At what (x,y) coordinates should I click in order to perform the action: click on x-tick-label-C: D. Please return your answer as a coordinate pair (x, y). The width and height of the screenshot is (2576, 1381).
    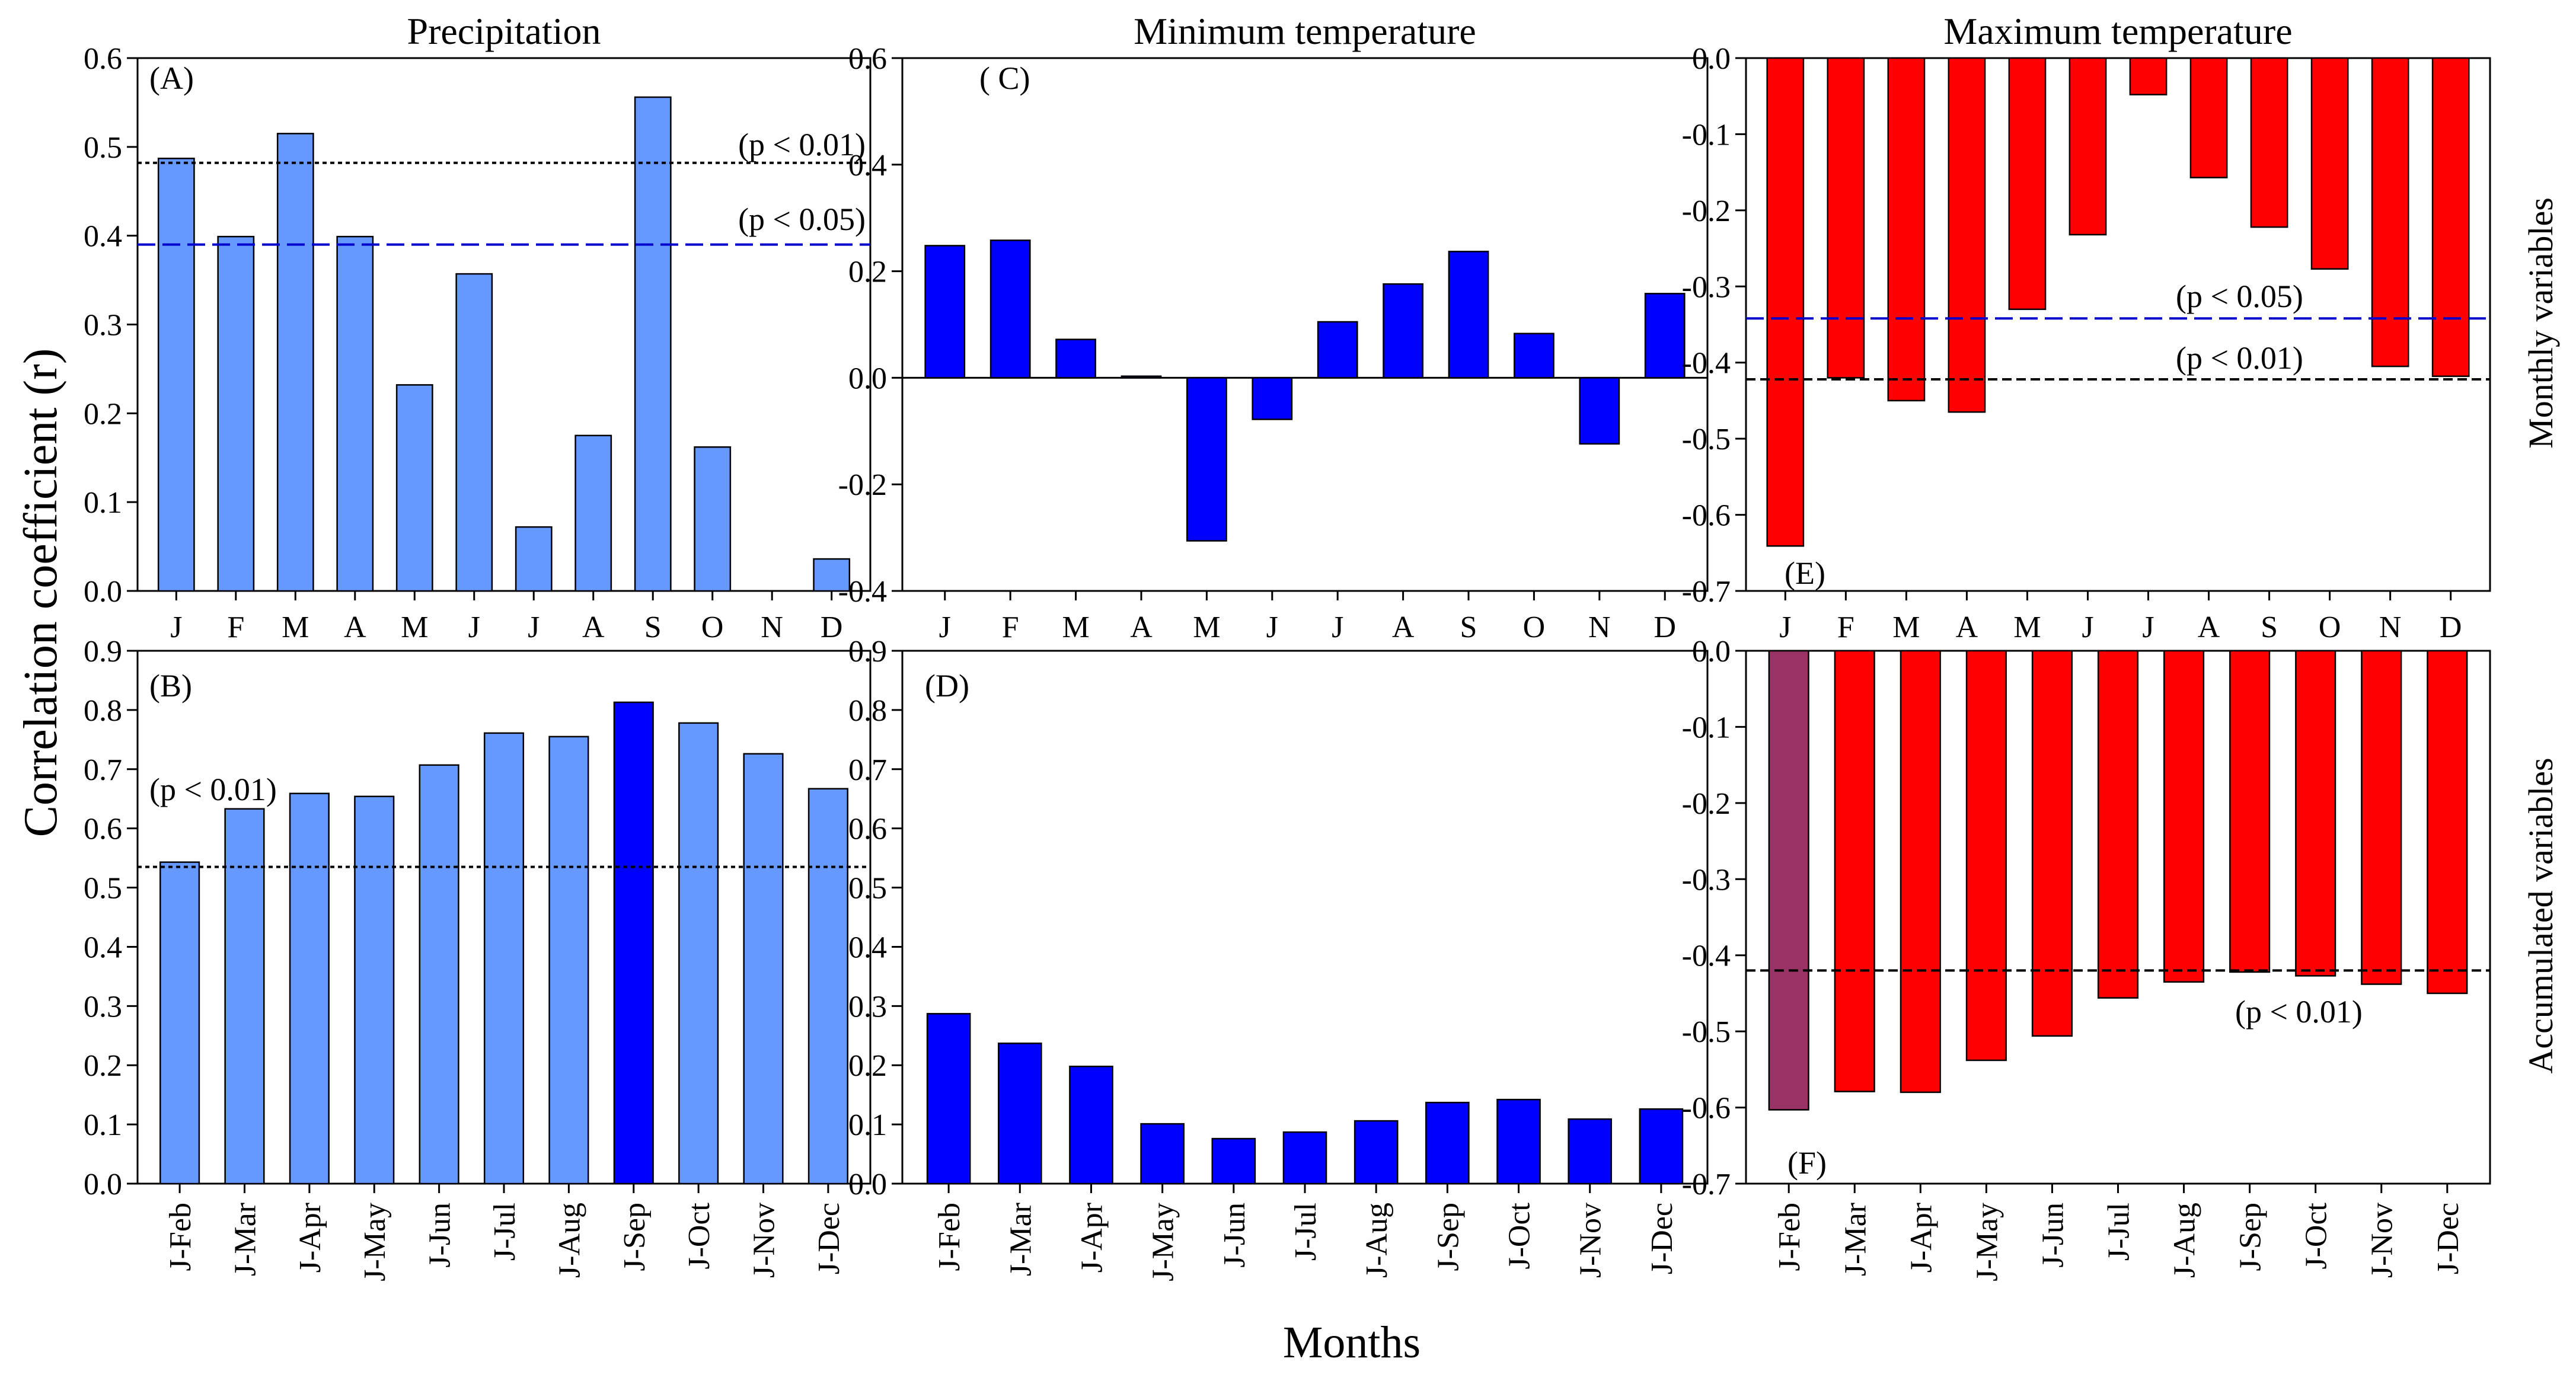
    Looking at the image, I should click on (1665, 627).